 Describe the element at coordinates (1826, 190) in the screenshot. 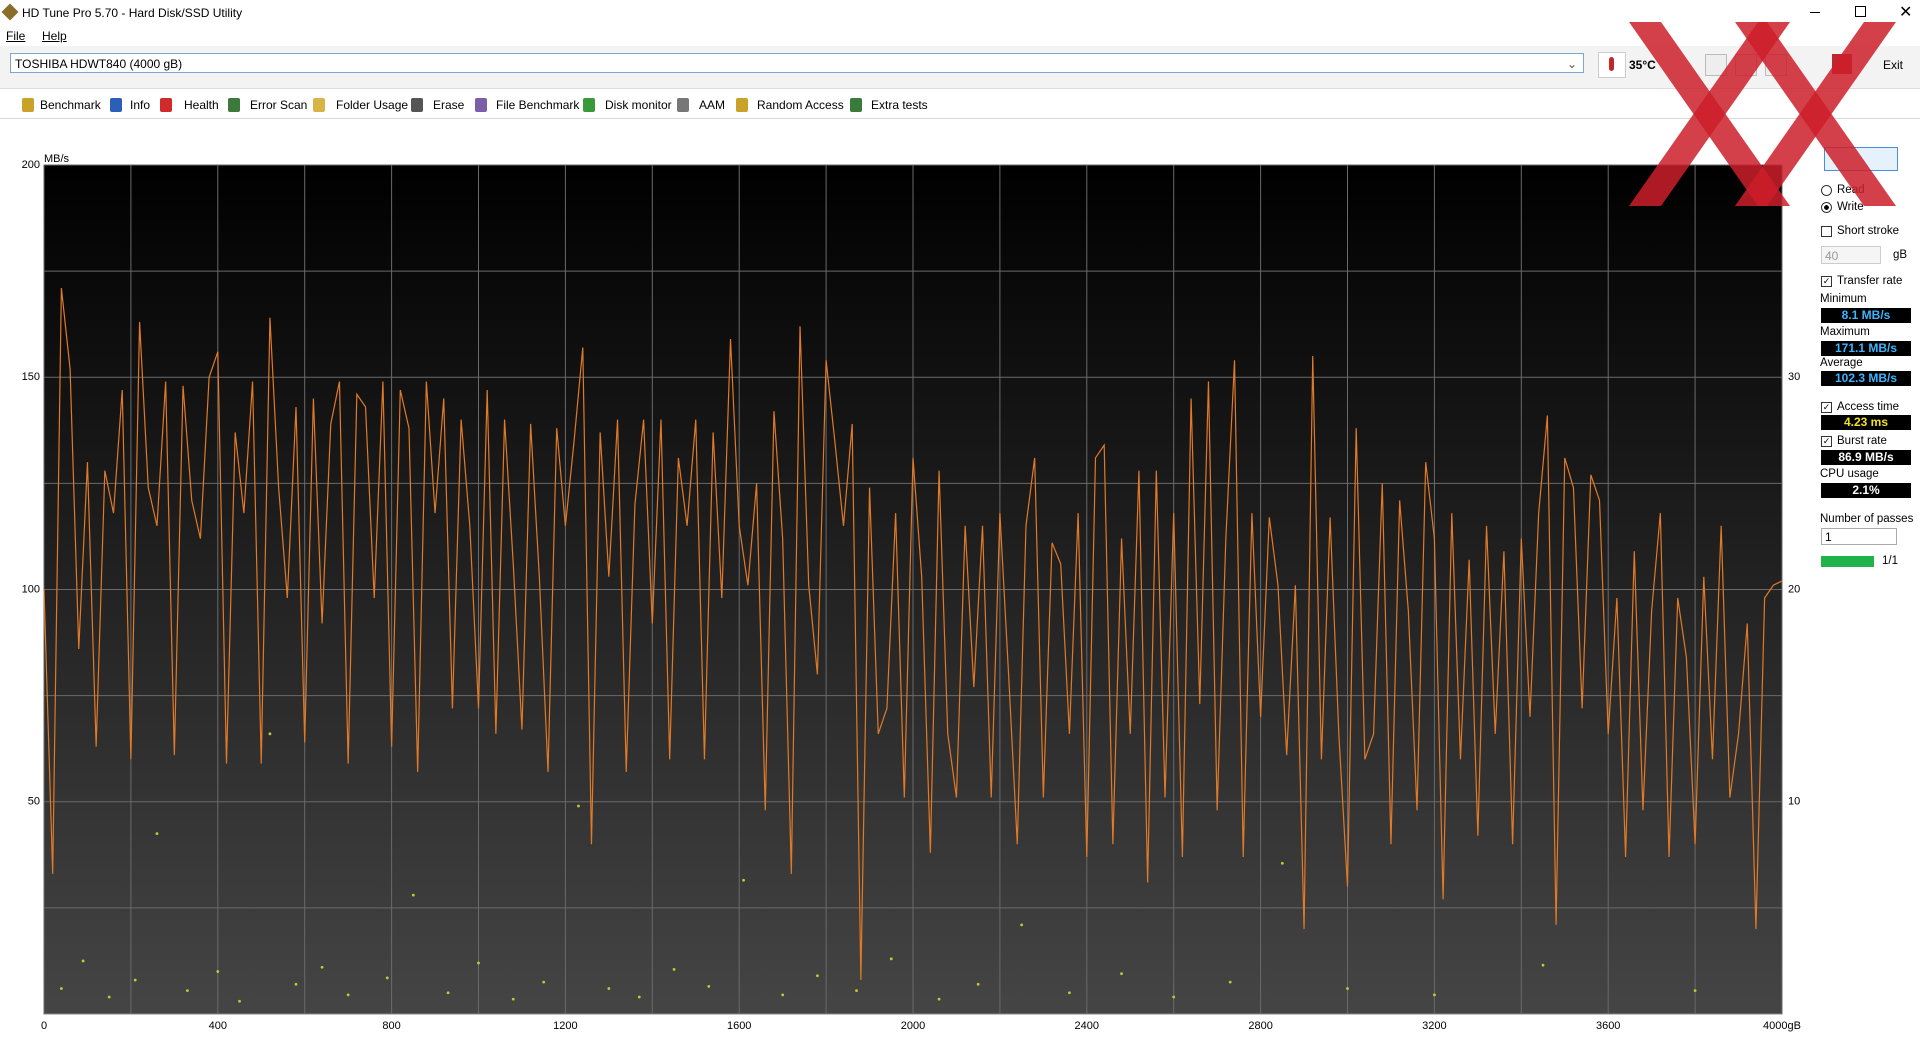

I see `read-radio` at that location.